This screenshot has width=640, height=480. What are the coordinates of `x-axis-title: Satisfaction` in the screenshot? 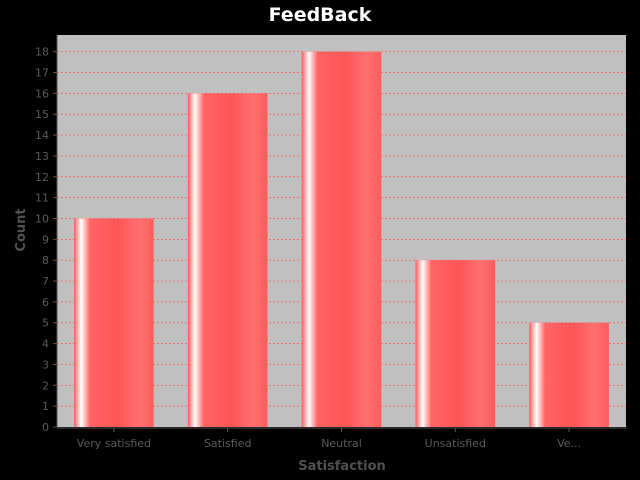 It's located at (342, 466).